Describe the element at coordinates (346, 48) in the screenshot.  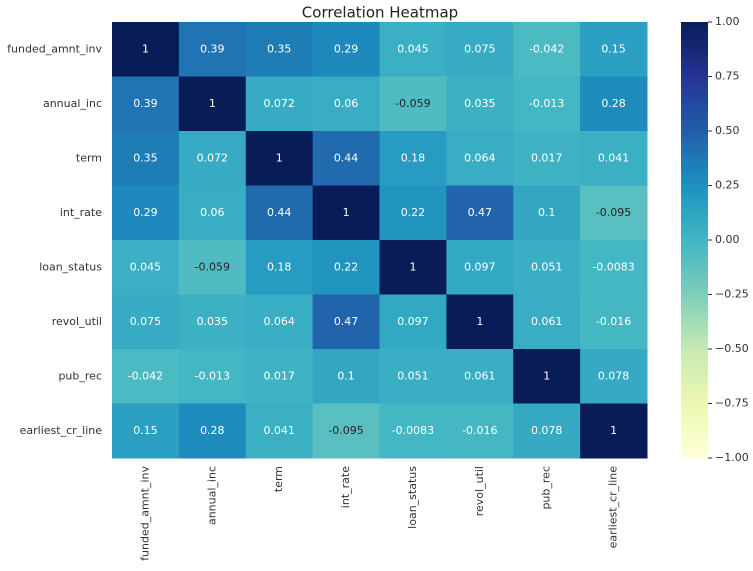
I see `cell-label: 0.29` at that location.